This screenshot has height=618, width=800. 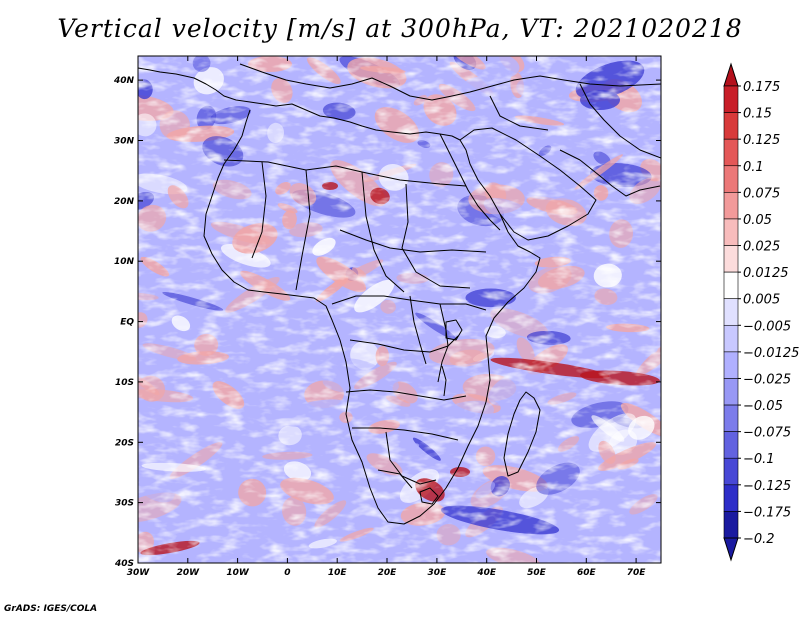 What do you see at coordinates (124, 504) in the screenshot?
I see `lat-tick-label: 30S` at bounding box center [124, 504].